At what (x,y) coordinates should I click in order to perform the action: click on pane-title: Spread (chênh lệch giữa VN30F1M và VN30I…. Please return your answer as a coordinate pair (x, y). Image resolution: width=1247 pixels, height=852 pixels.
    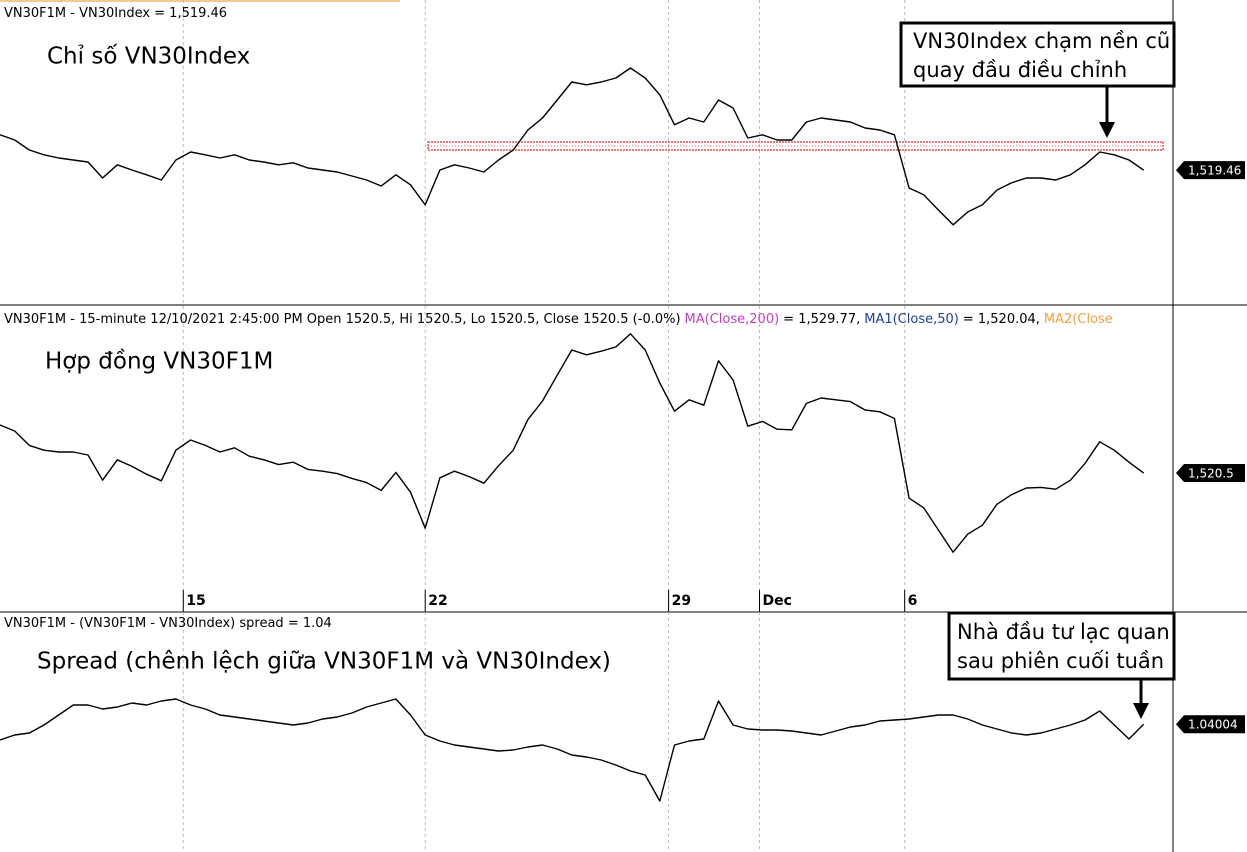
    Looking at the image, I should click on (324, 662).